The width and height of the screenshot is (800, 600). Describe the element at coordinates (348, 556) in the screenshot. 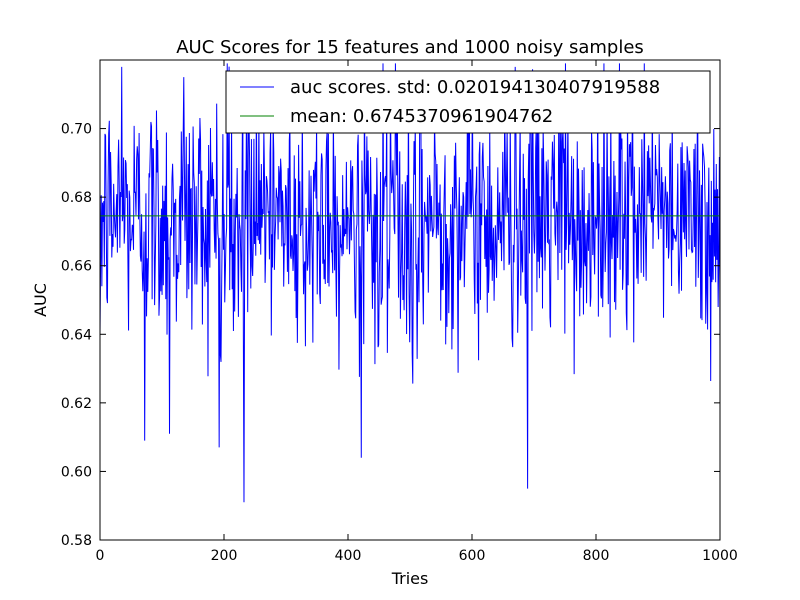

I see `x-tick-label: 400` at that location.